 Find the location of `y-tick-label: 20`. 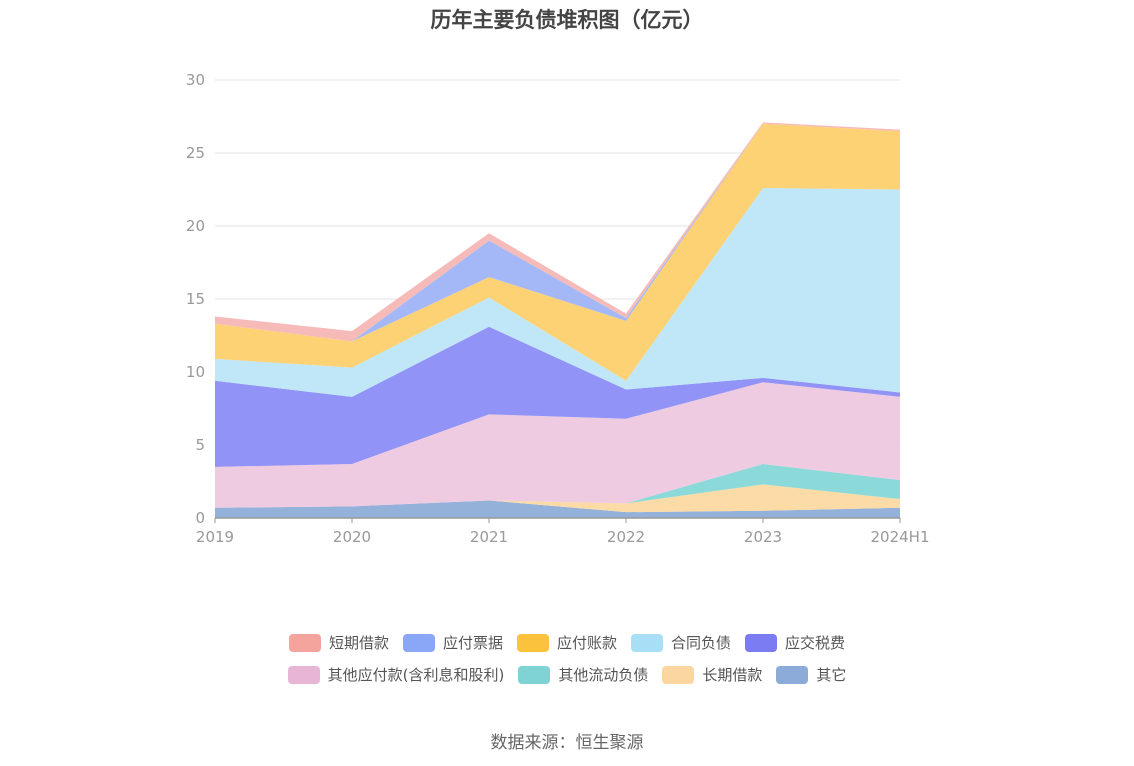

y-tick-label: 20 is located at coordinates (195, 226).